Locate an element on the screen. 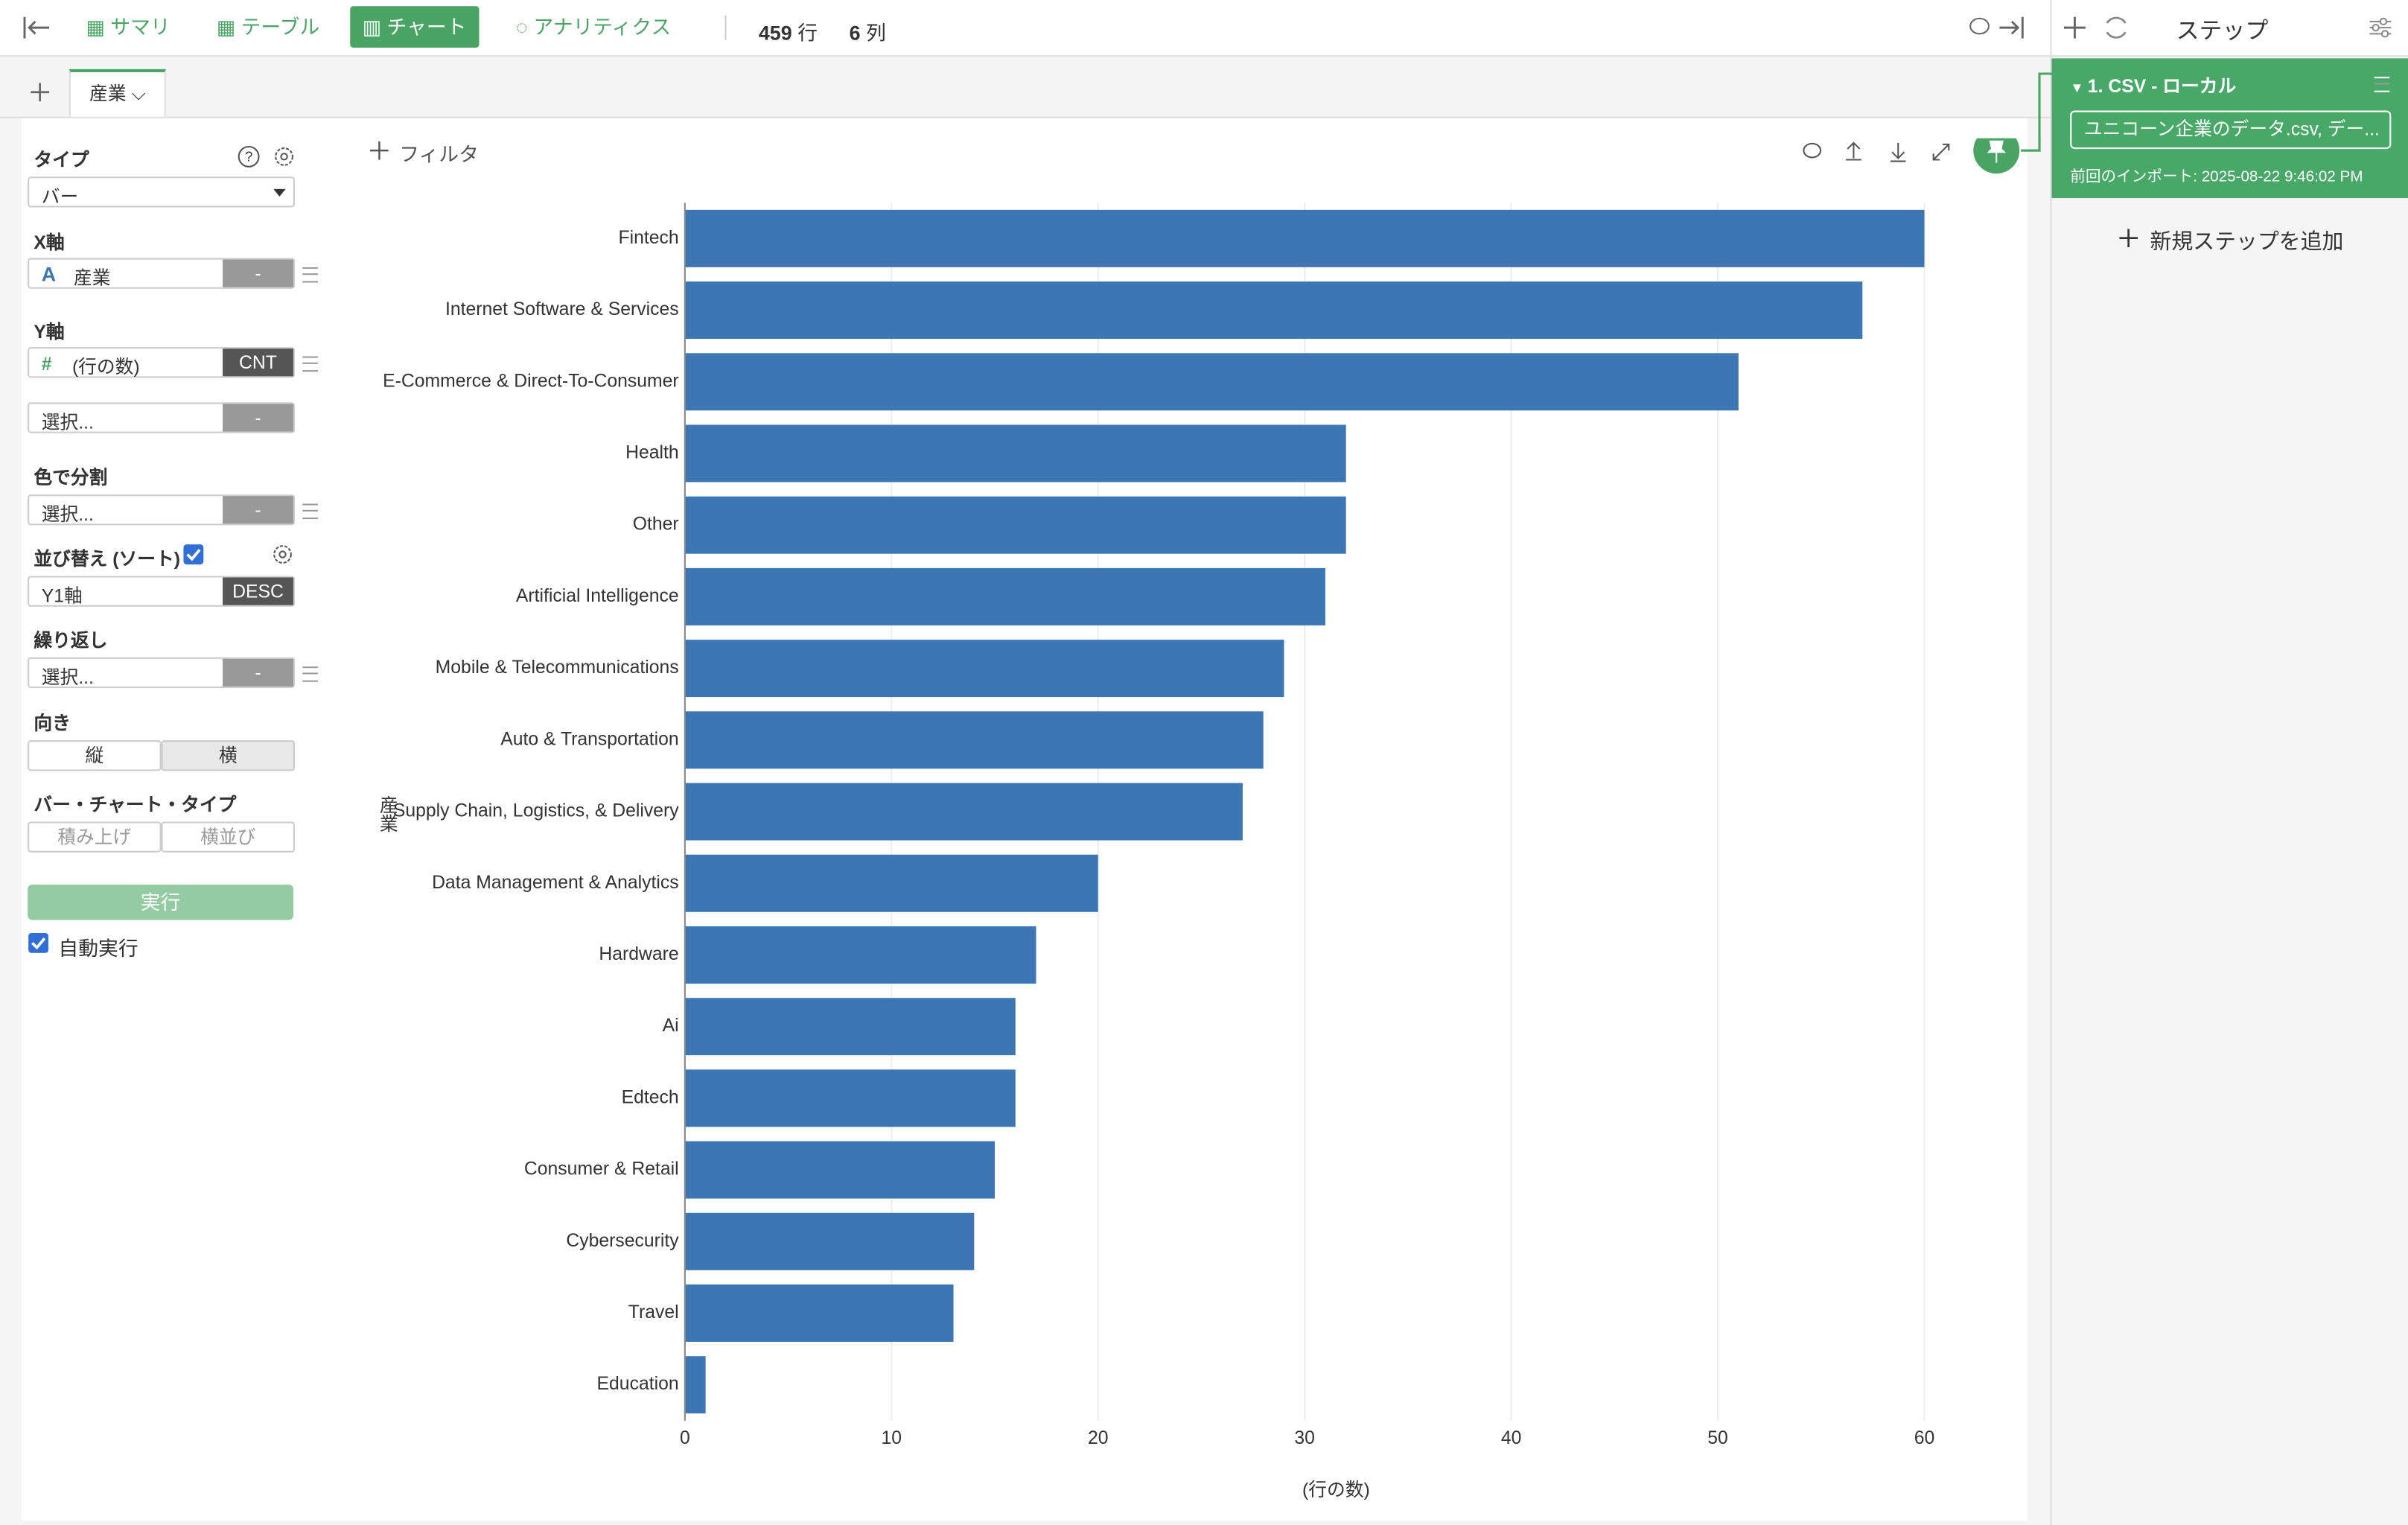  y-axis-title: 産業 is located at coordinates (387, 813).